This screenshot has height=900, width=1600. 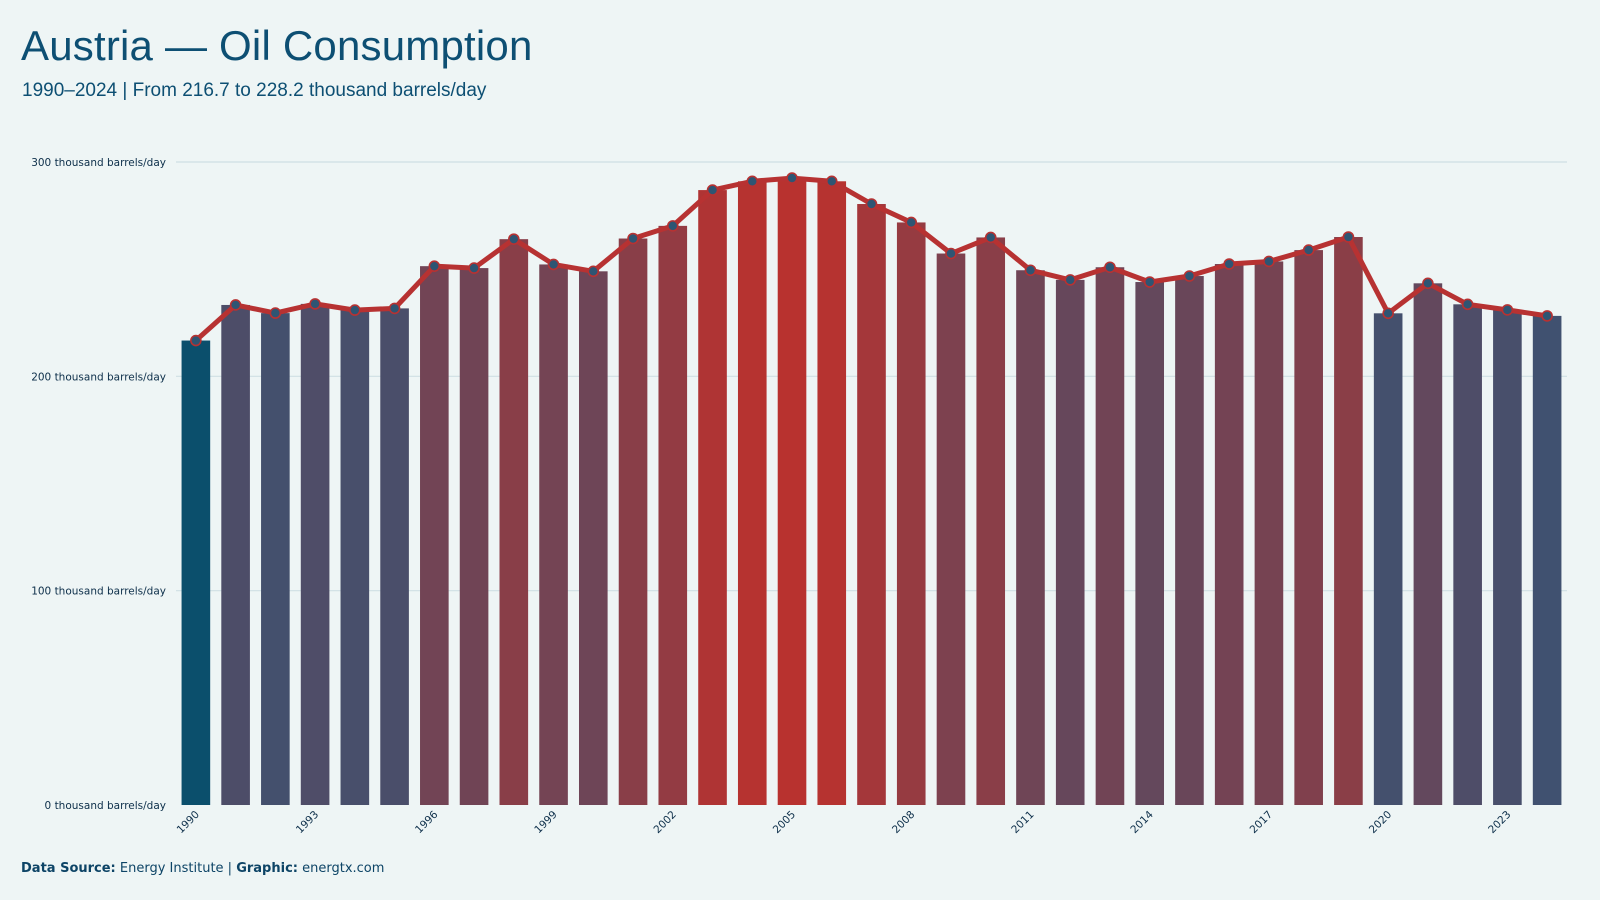 I want to click on bar-1997, so click(x=474, y=537).